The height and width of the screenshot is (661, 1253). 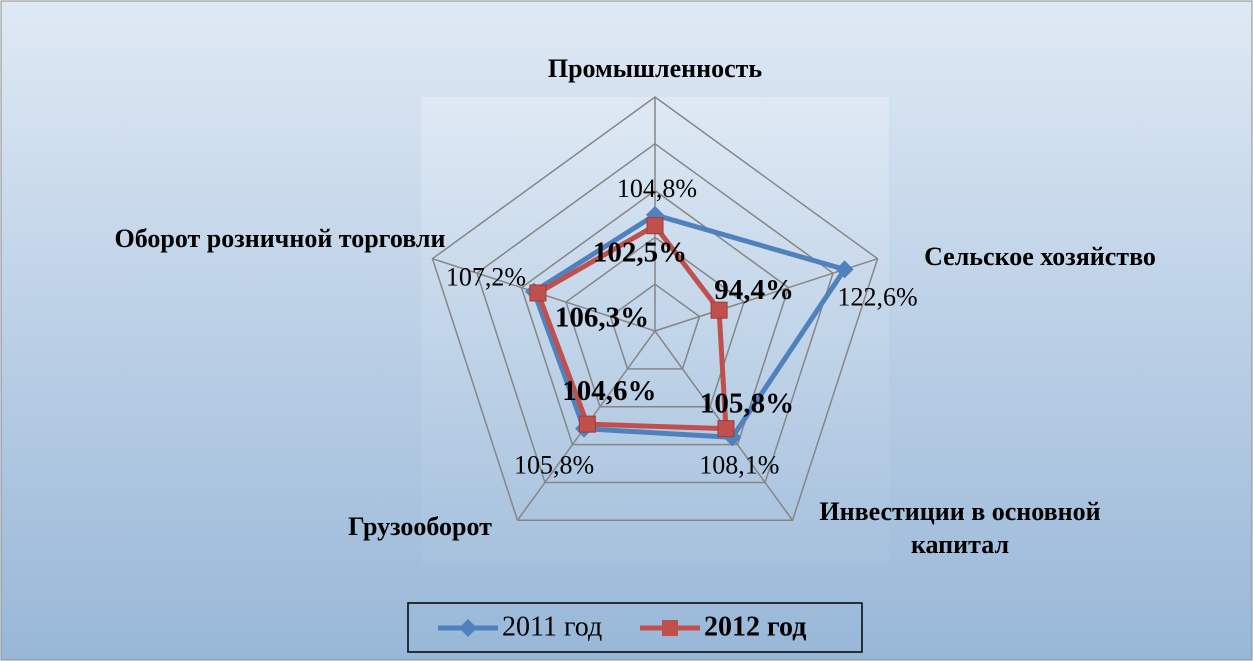 I want to click on category-label: Промышленность, so click(x=655, y=68).